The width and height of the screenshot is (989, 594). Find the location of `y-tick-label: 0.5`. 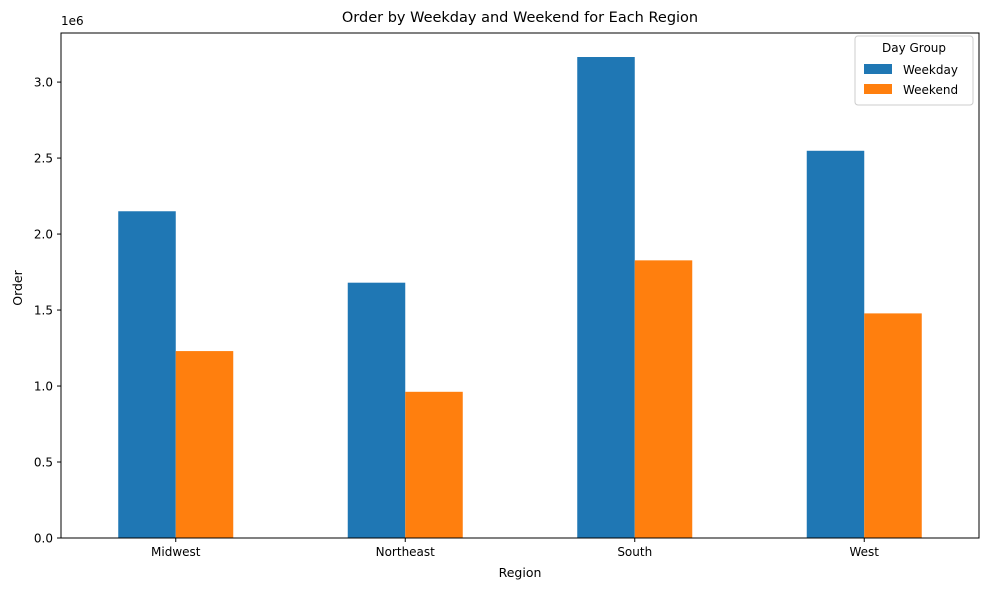

y-tick-label: 0.5 is located at coordinates (43, 463).